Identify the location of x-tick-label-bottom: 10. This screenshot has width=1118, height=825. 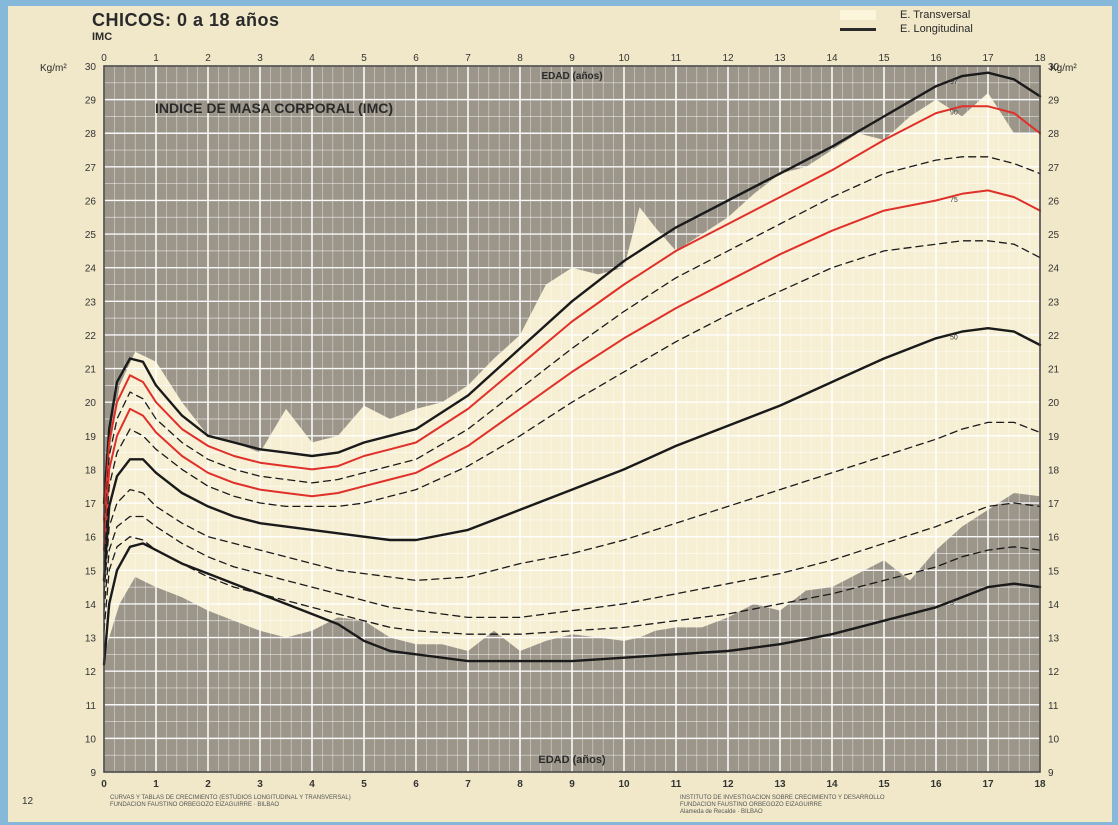
(624, 784).